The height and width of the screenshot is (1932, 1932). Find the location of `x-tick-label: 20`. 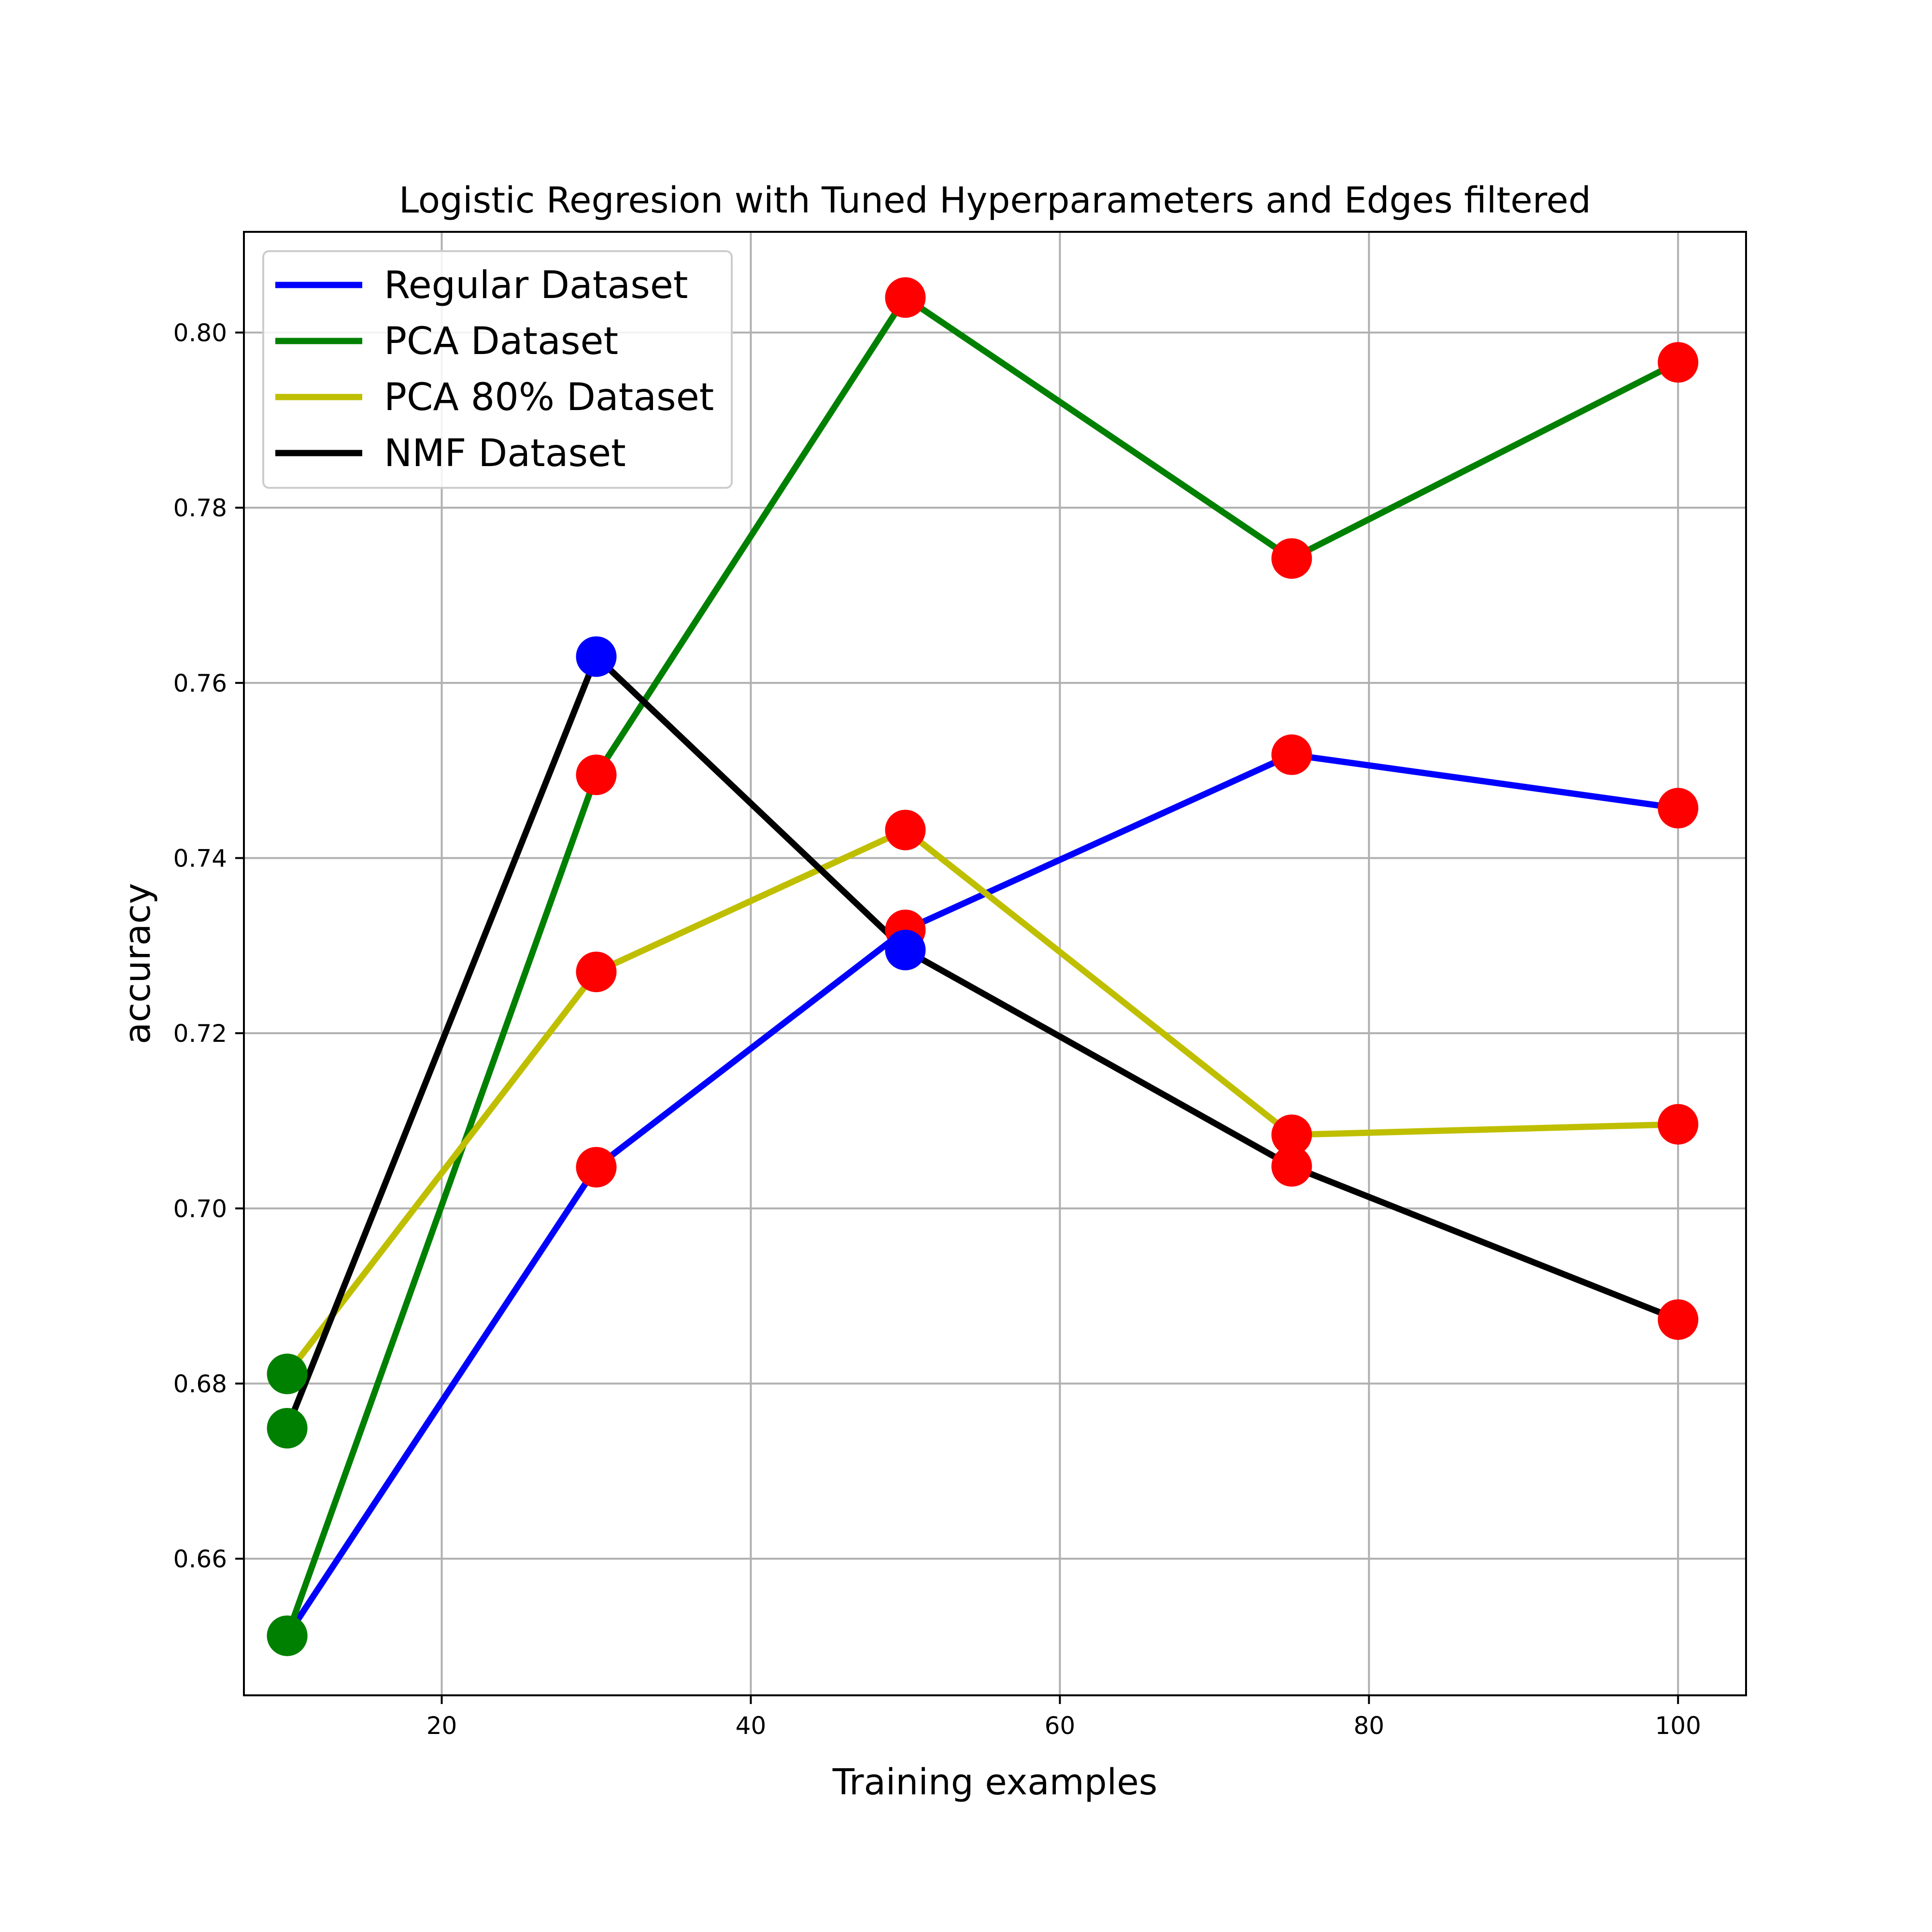

x-tick-label: 20 is located at coordinates (441, 1726).